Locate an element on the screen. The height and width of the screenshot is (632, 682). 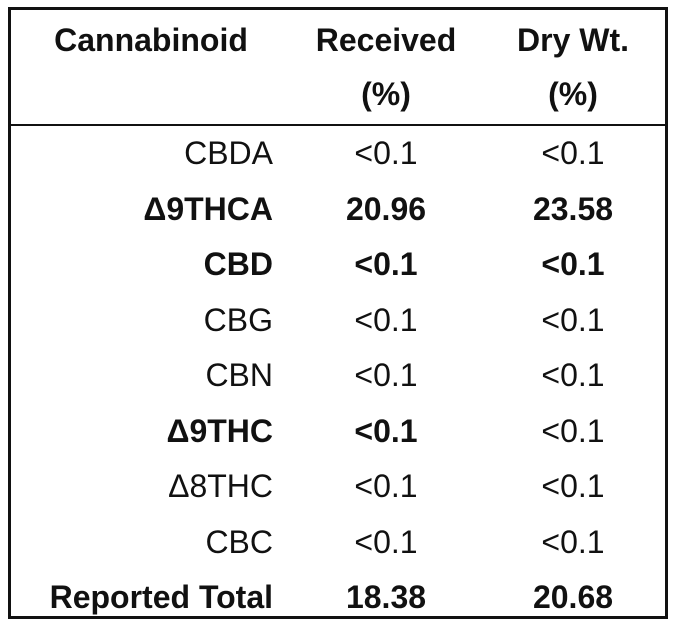
cannabinoid-name: Δ9THC is located at coordinates (219, 430).